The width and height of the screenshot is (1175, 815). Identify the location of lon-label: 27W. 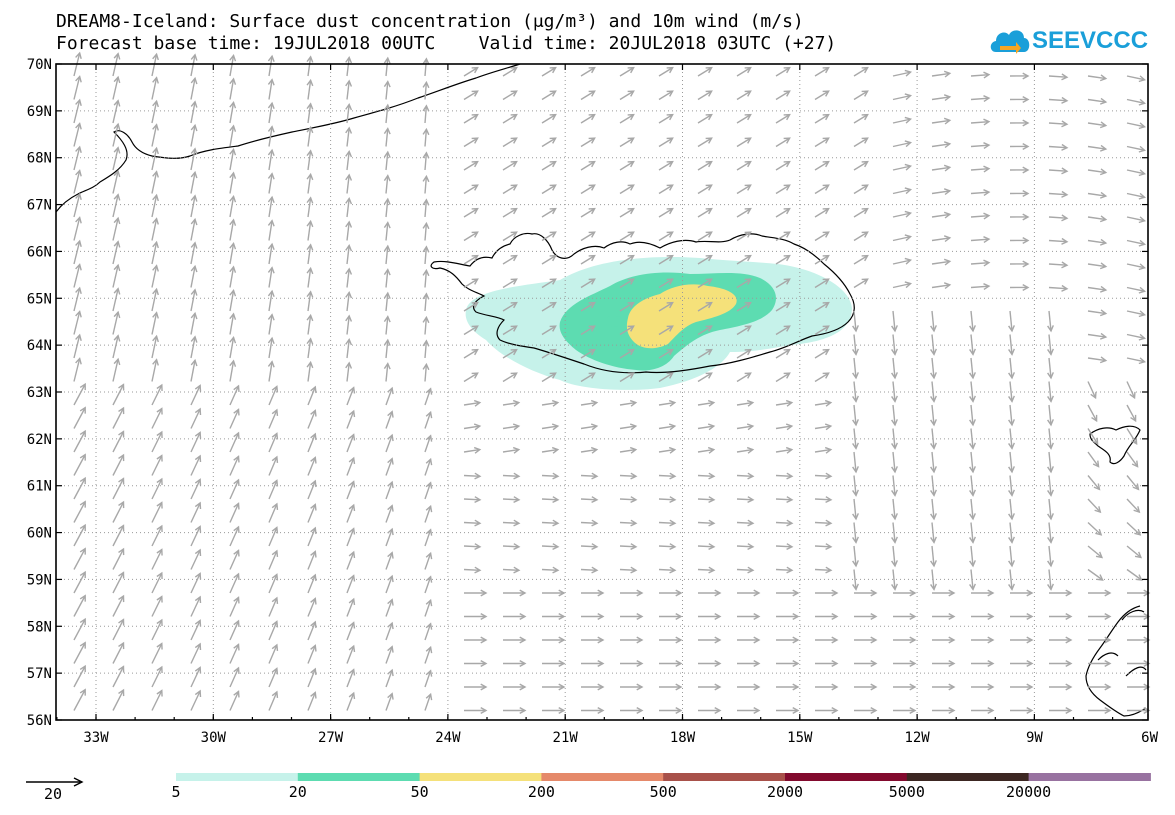
(331, 738).